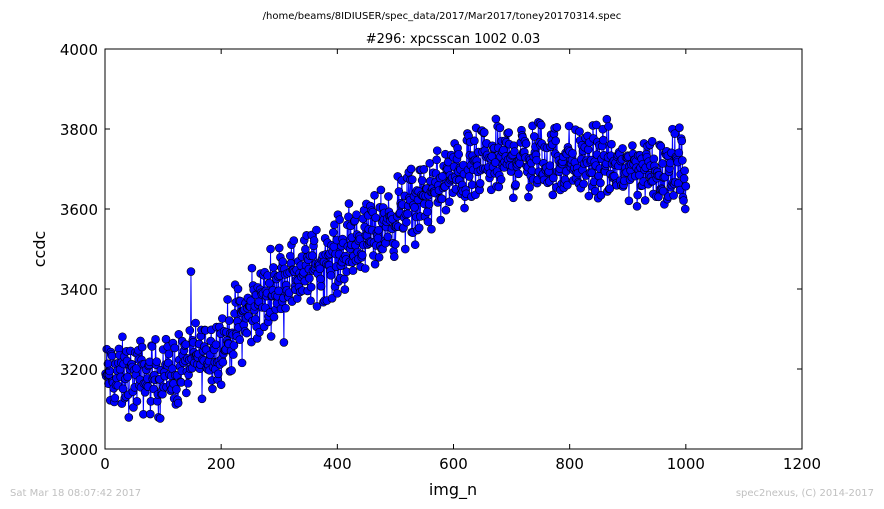  What do you see at coordinates (79, 290) in the screenshot?
I see `y-tick-label: 3400` at bounding box center [79, 290].